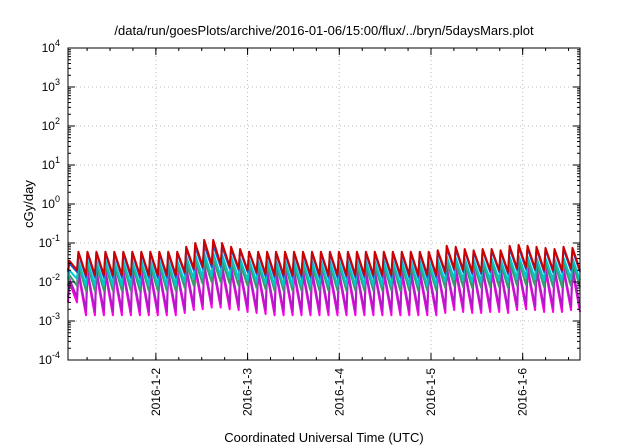 This screenshot has height=448, width=640. I want to click on y-tick-label: 10⁴, so click(51, 46).